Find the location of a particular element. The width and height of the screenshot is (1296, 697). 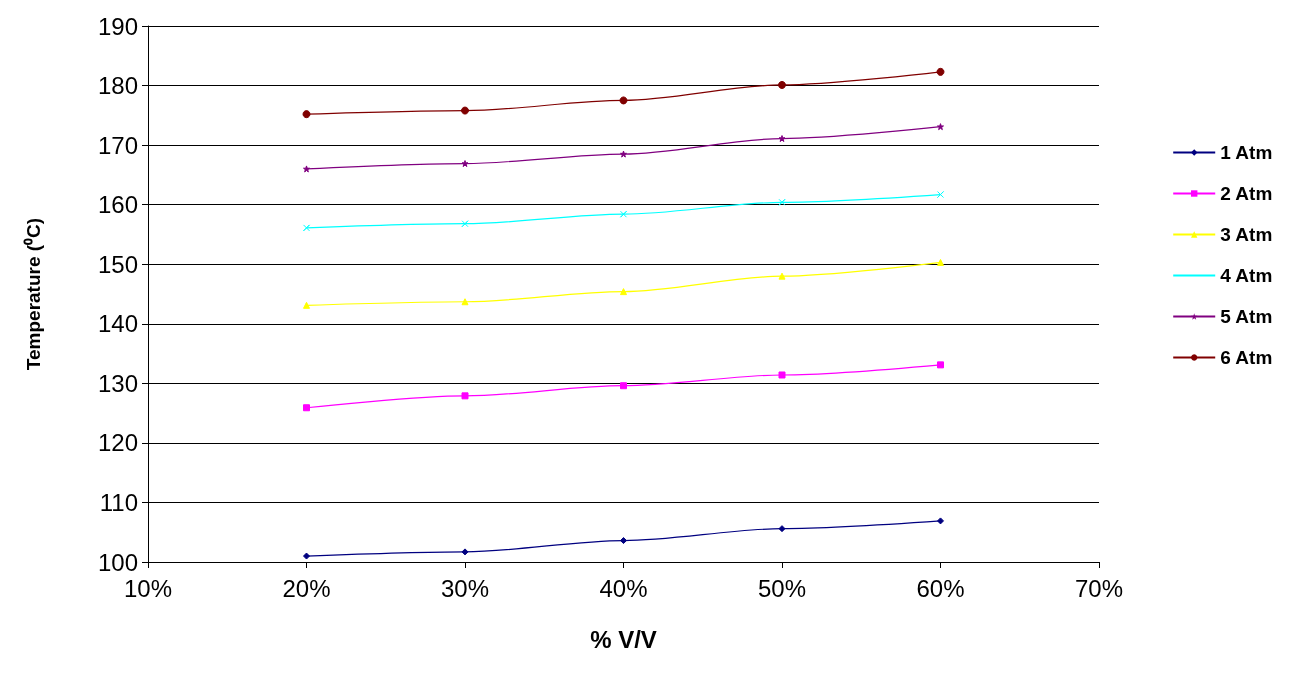

y-tick-label: 170 is located at coordinates (117, 145).